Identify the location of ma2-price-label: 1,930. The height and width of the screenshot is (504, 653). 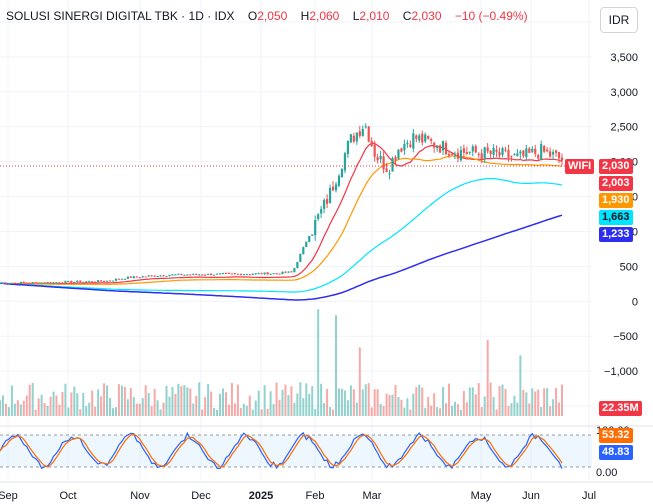
(616, 200).